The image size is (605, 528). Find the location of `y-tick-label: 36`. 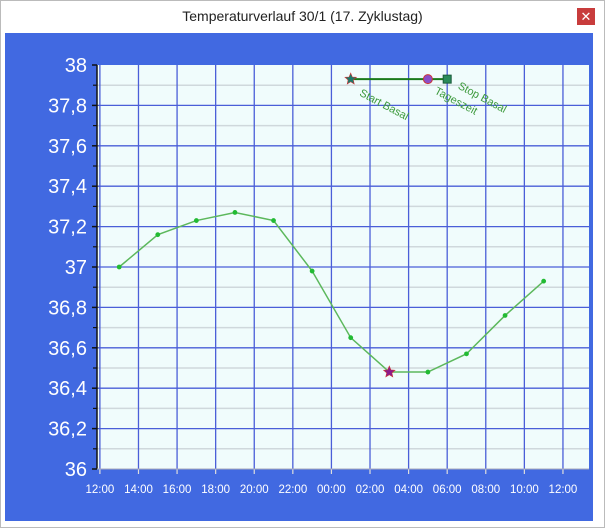

y-tick-label: 36 is located at coordinates (76, 470).